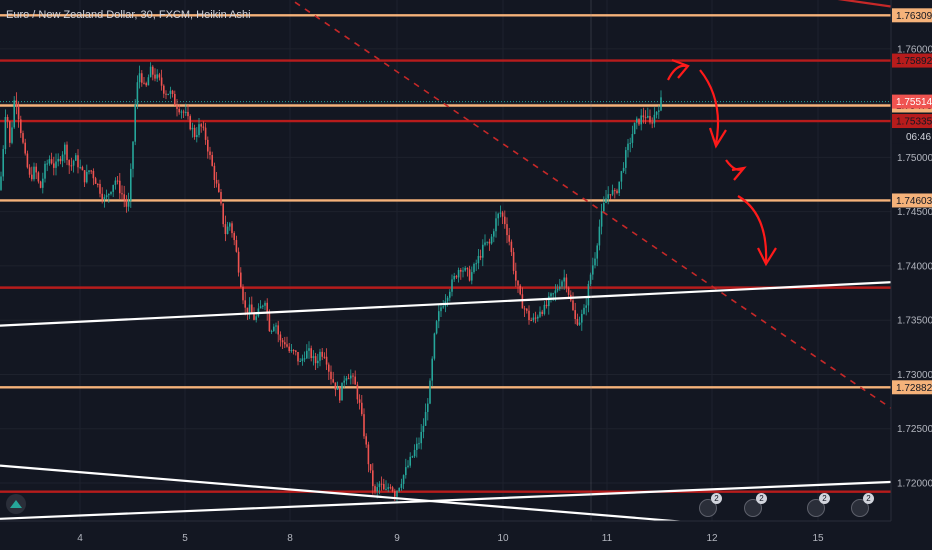 The height and width of the screenshot is (550, 932). I want to click on time-tick-label: 12, so click(712, 538).